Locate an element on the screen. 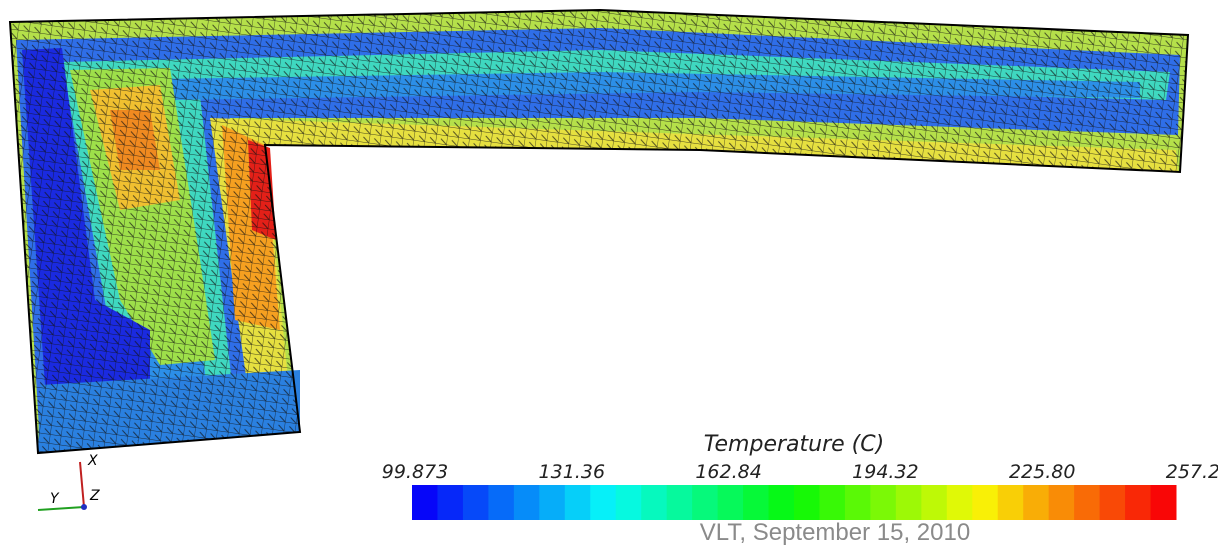  footer: VLT, September 15, 2010 is located at coordinates (835, 532).